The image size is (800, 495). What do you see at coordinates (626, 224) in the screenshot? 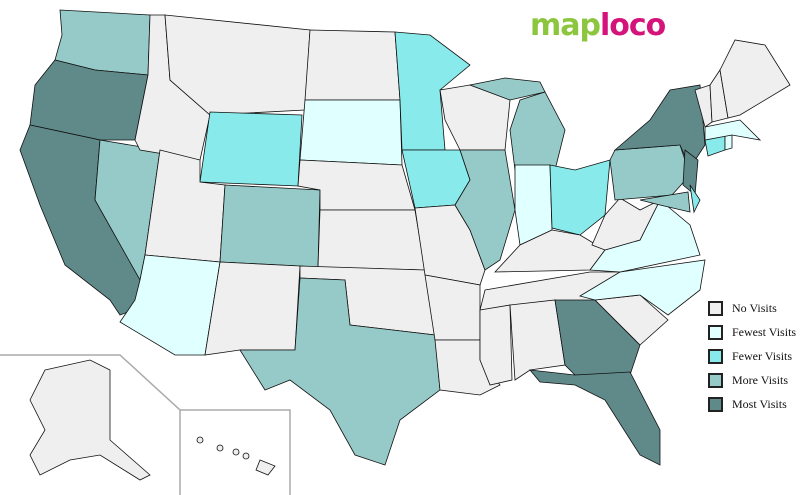
I see `state-wv` at bounding box center [626, 224].